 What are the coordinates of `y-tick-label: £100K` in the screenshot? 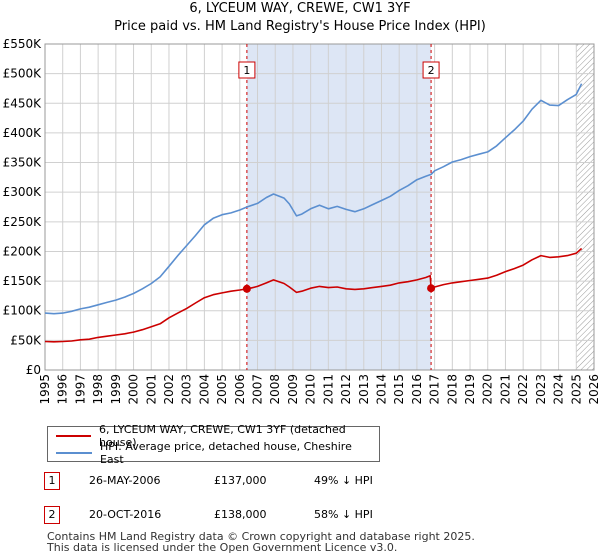 It's located at (23, 311).